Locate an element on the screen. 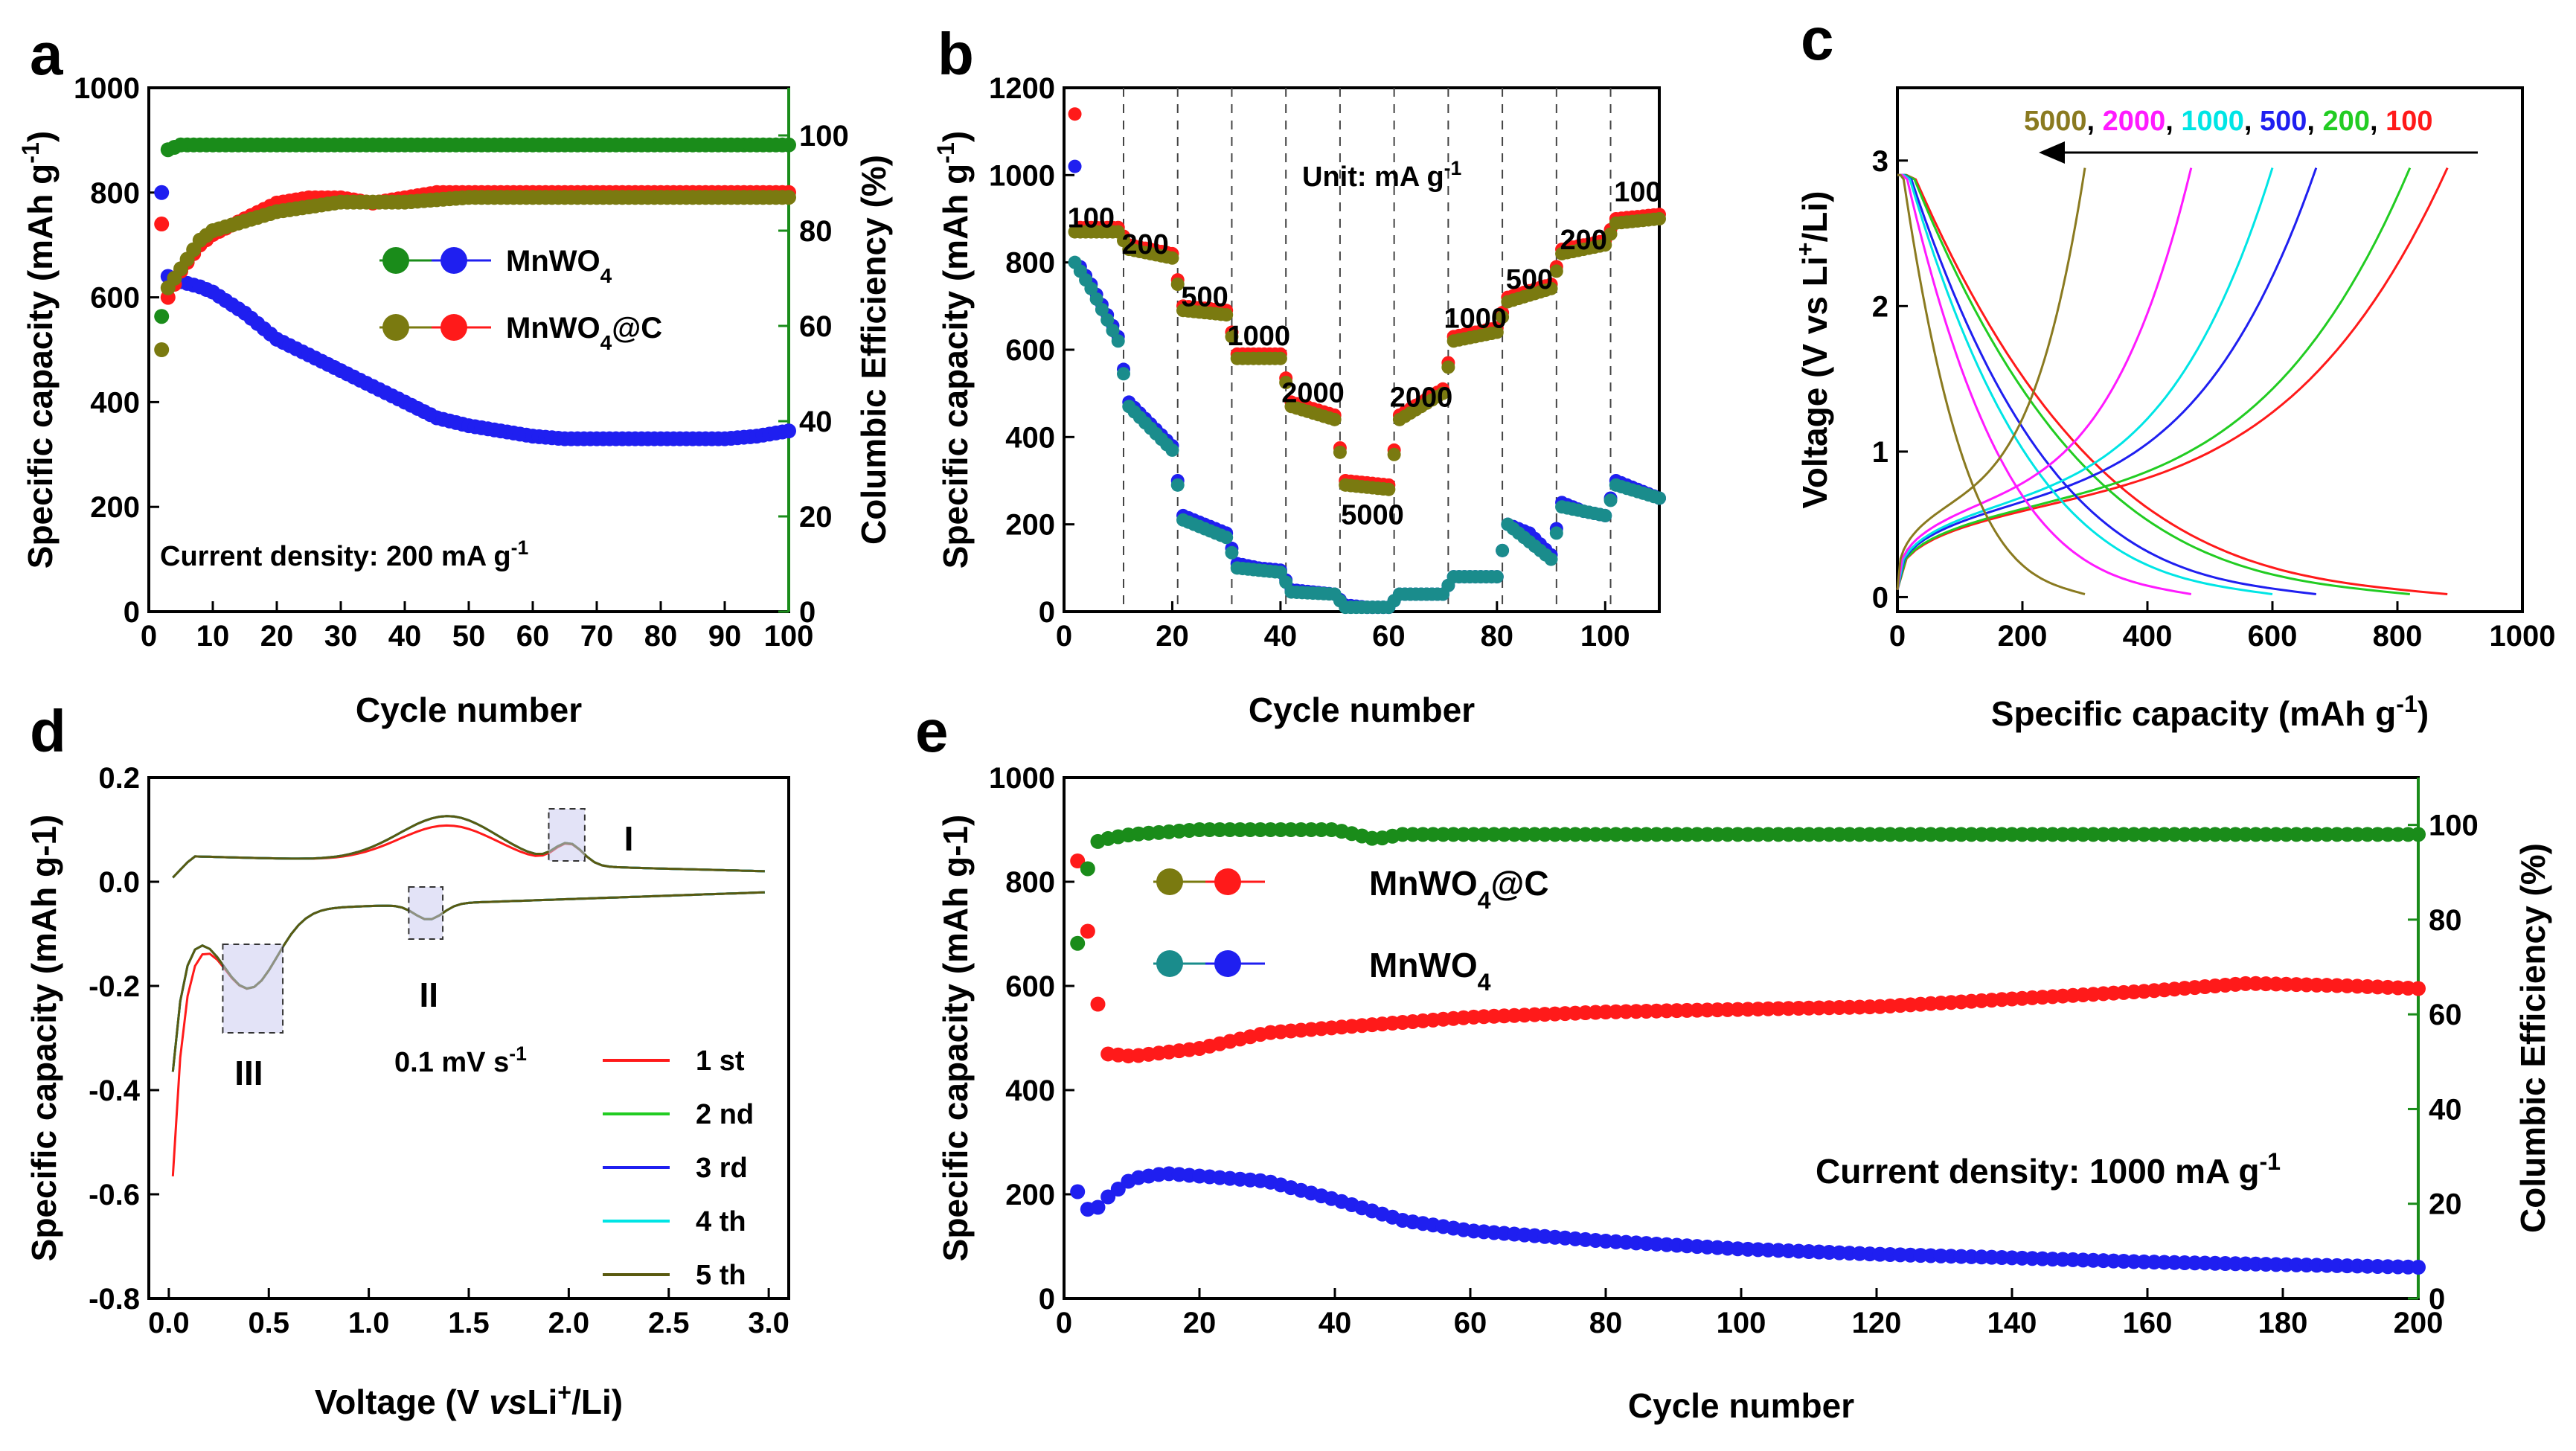 The height and width of the screenshot is (1451, 2576). panel-a-xtick-label: 10 is located at coordinates (213, 636).